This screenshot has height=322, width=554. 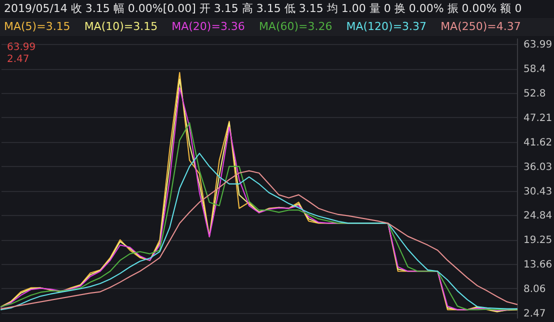 What do you see at coordinates (18, 59) in the screenshot?
I see `annotation: 2.47` at bounding box center [18, 59].